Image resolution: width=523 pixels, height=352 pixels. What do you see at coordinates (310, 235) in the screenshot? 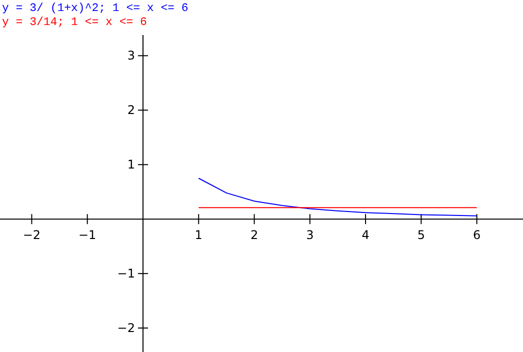
I see `x-tick-label: 3` at bounding box center [310, 235].